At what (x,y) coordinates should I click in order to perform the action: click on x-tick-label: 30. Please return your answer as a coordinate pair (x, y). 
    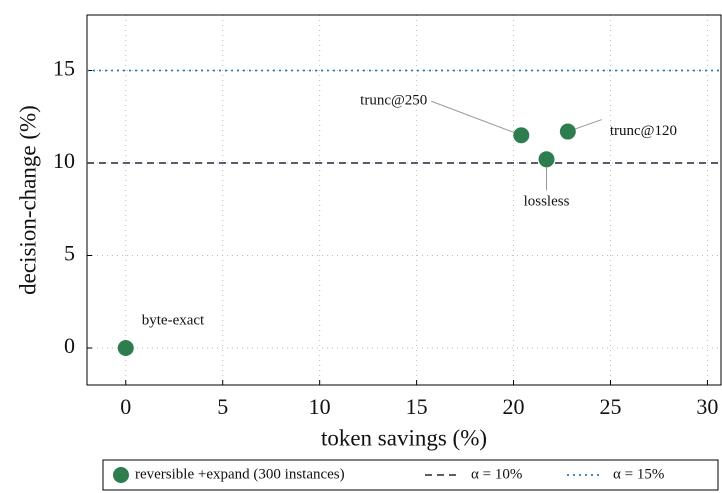
    Looking at the image, I should click on (707, 406).